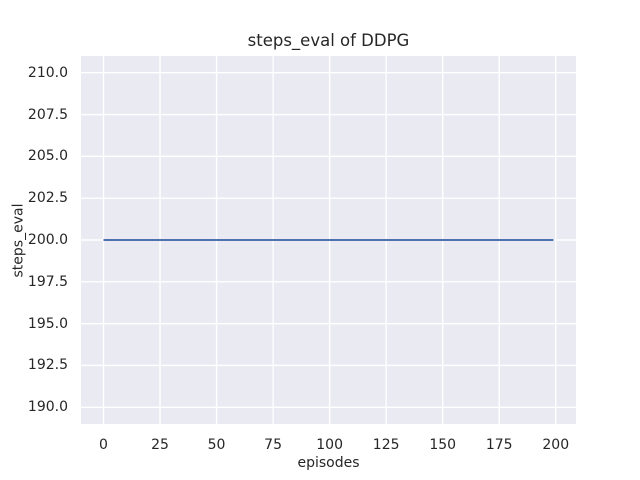  Describe the element at coordinates (47, 240) in the screenshot. I see `y-tick-label: 200.0` at that location.